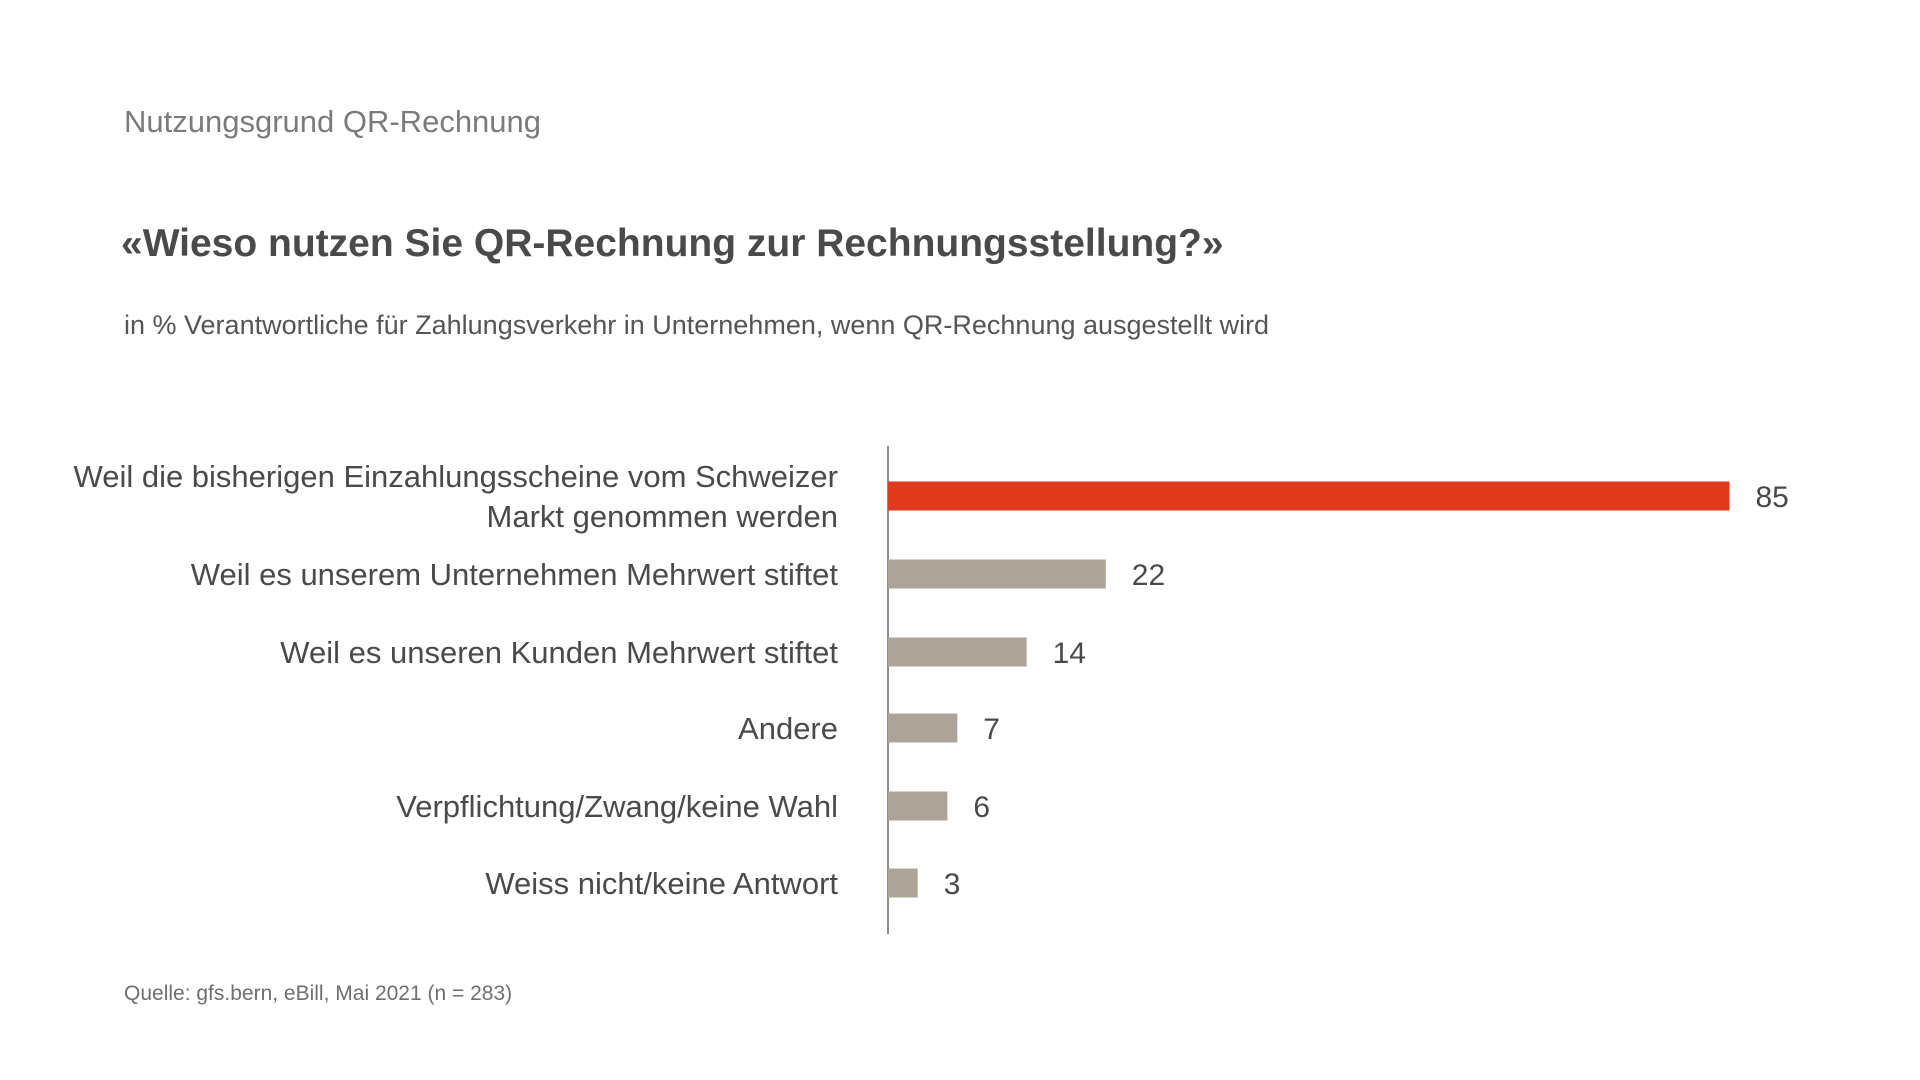  Describe the element at coordinates (788, 728) in the screenshot. I see `category-label-3: Andere` at that location.